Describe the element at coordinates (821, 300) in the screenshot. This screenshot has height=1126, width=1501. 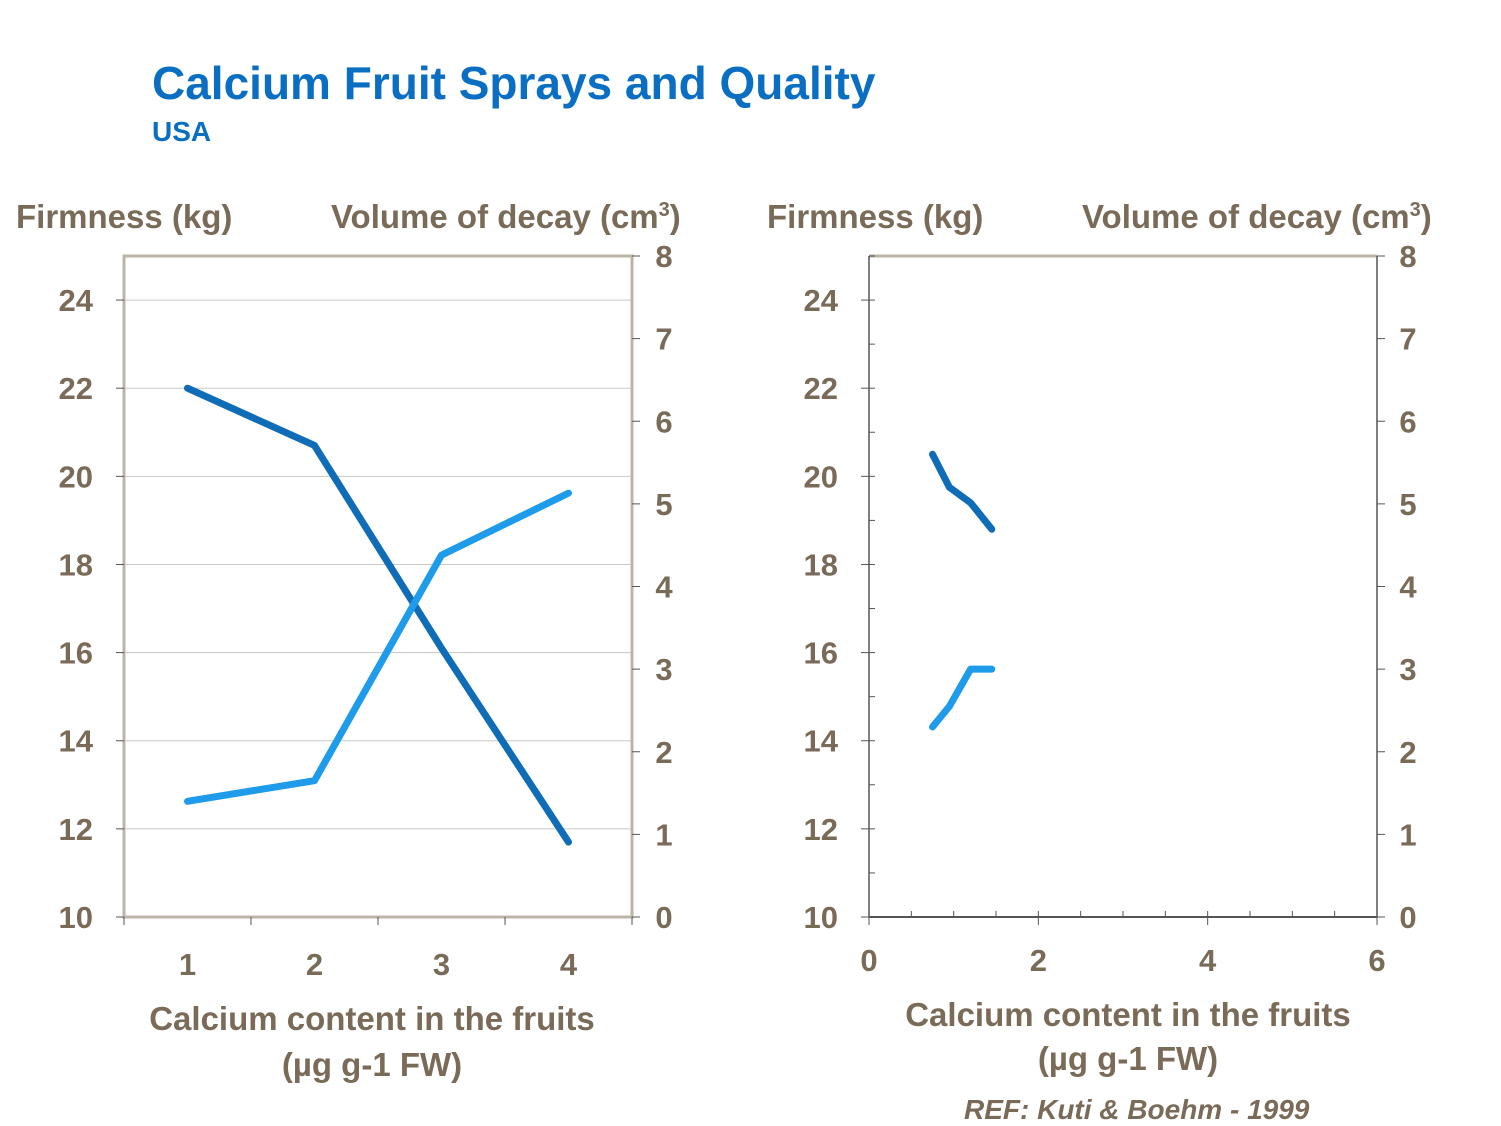
I see `chart2-left-tick-label: 24` at that location.